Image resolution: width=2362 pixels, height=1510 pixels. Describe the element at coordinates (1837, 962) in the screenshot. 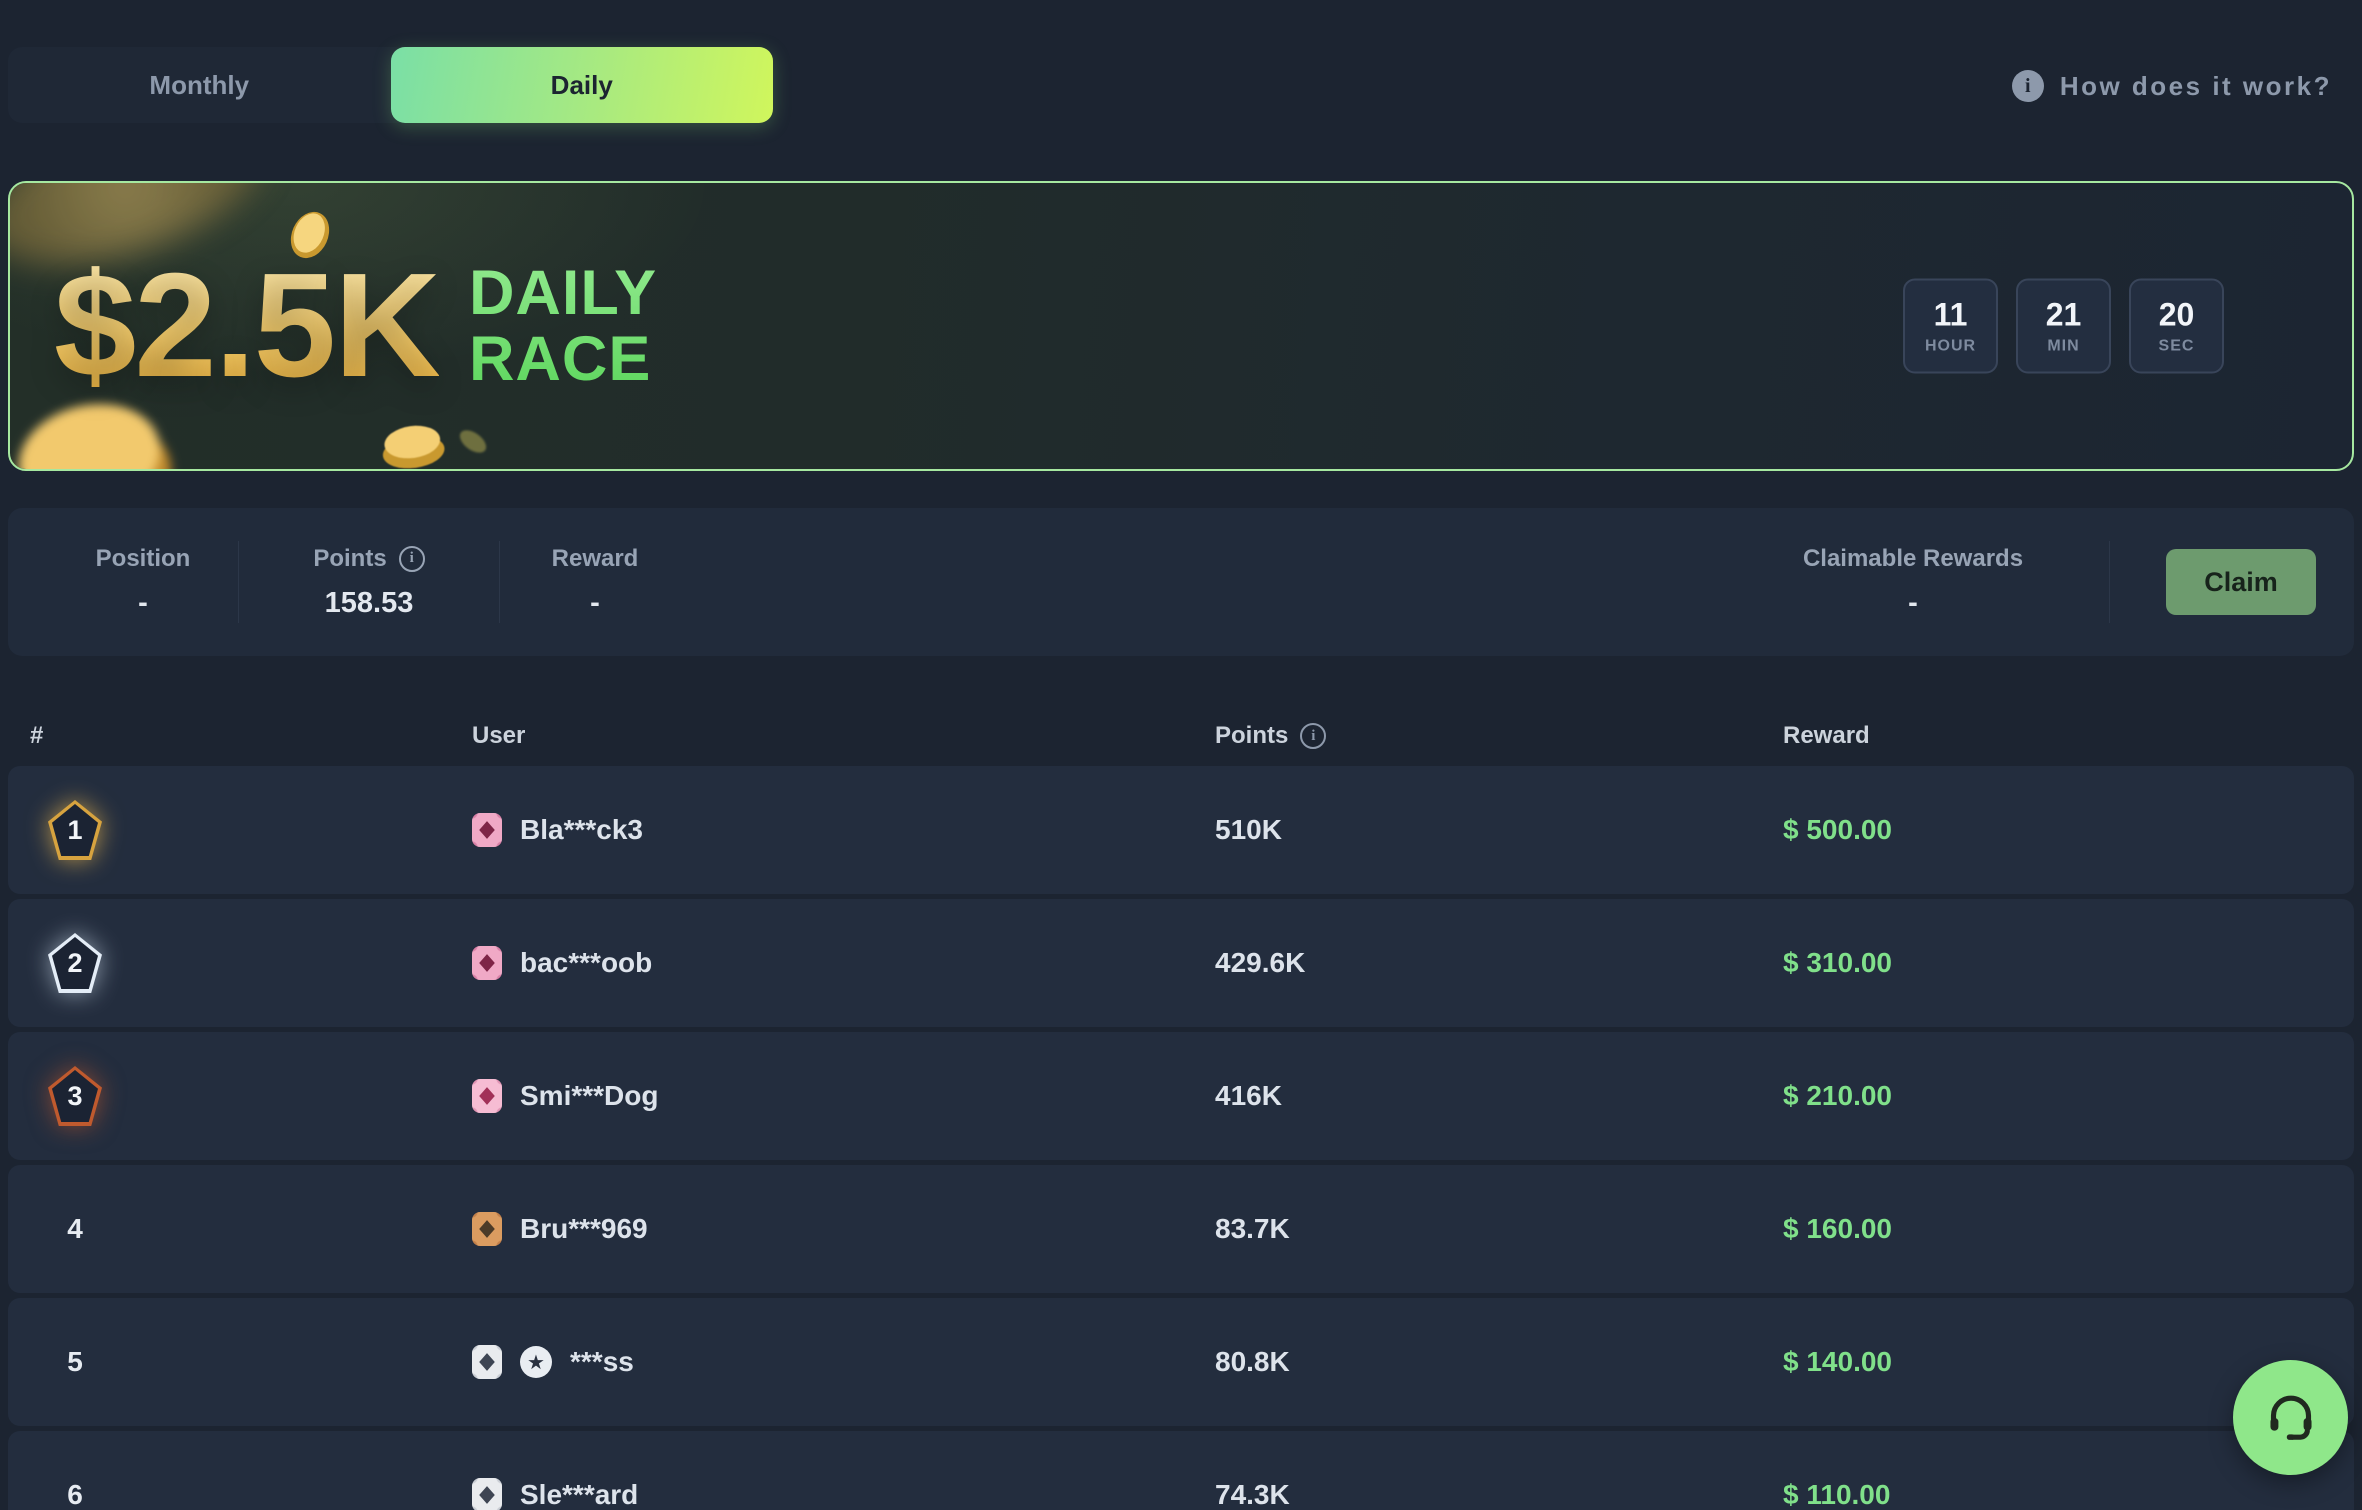

I see `reward-cell: $ 310.00` at that location.